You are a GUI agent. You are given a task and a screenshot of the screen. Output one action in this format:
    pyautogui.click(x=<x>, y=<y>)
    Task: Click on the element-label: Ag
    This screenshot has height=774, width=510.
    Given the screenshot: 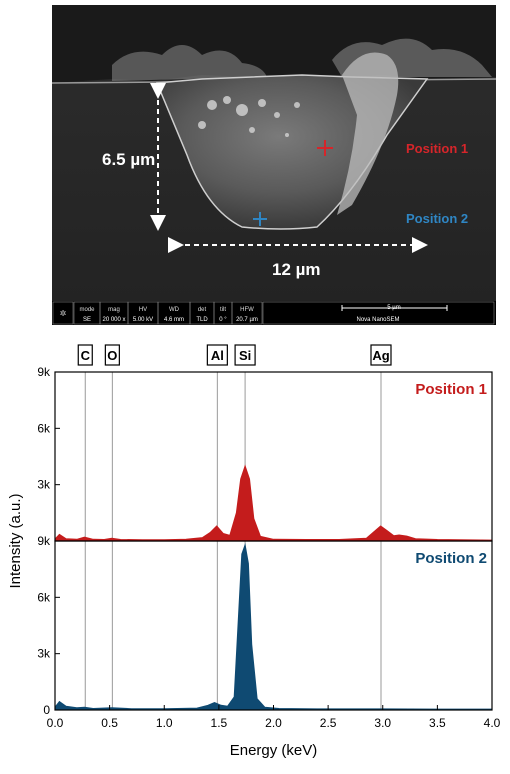 What is the action you would take?
    pyautogui.click(x=380, y=355)
    